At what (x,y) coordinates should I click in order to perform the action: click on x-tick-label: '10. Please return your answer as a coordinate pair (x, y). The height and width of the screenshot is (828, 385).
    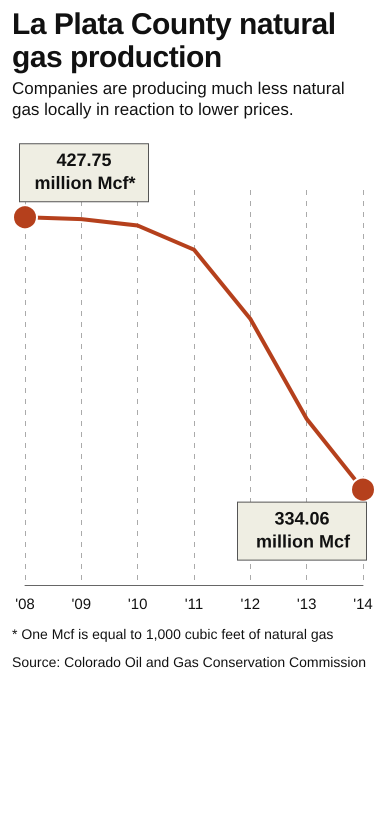
    Looking at the image, I should click on (138, 604).